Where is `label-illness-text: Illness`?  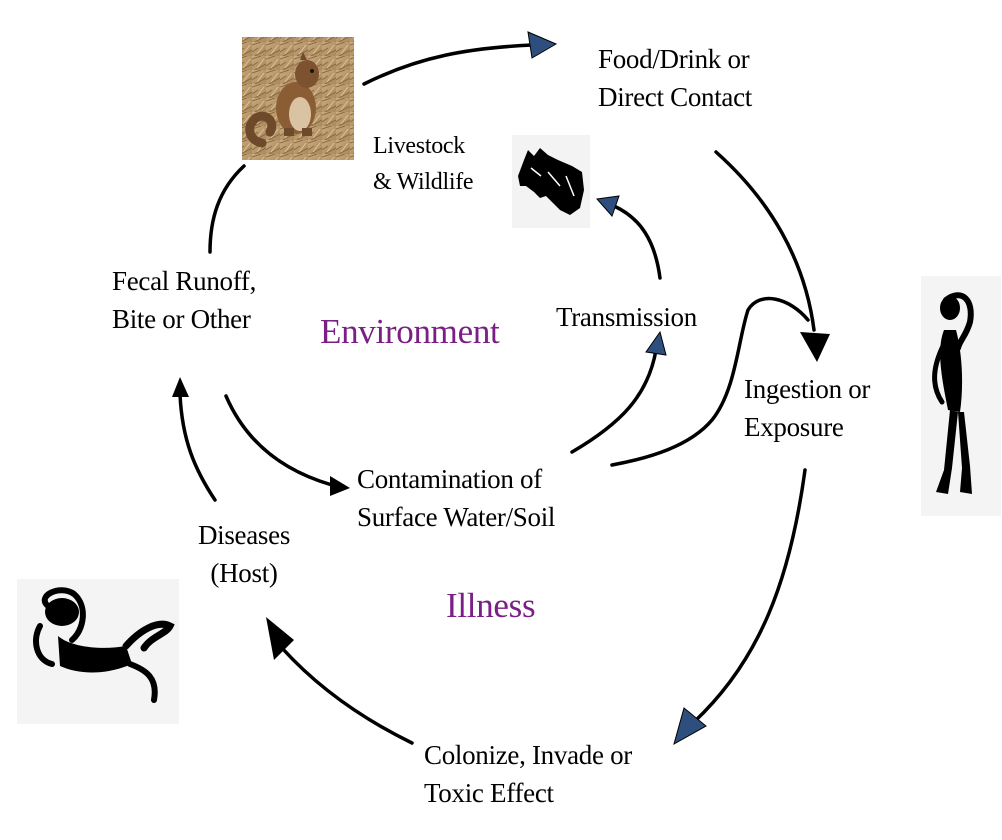
label-illness-text: Illness is located at coordinates (491, 605).